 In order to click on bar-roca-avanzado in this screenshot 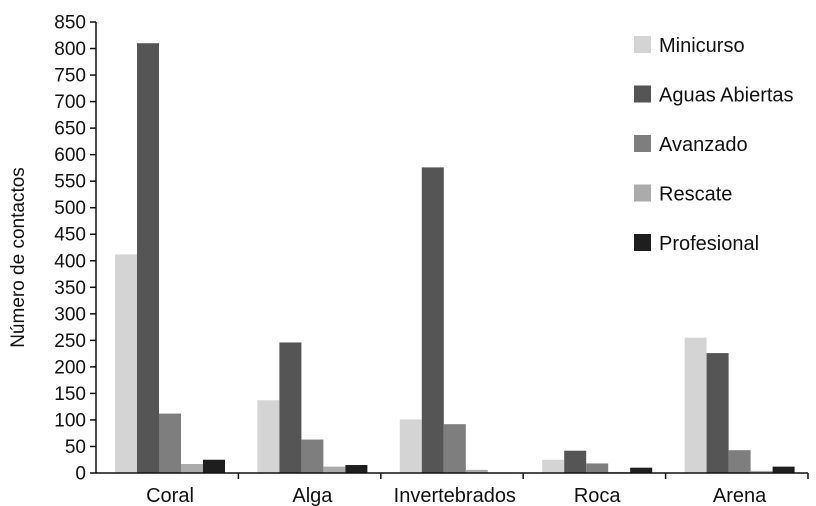, I will do `click(597, 468)`.